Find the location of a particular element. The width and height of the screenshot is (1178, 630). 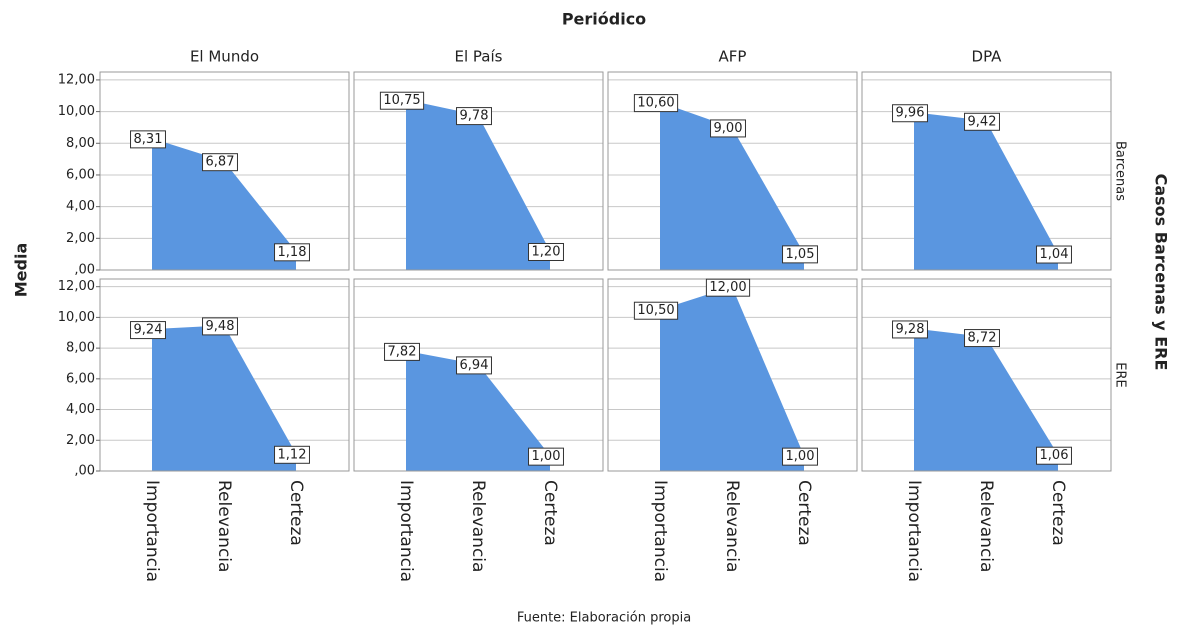

data-label: 1,05 is located at coordinates (800, 254).